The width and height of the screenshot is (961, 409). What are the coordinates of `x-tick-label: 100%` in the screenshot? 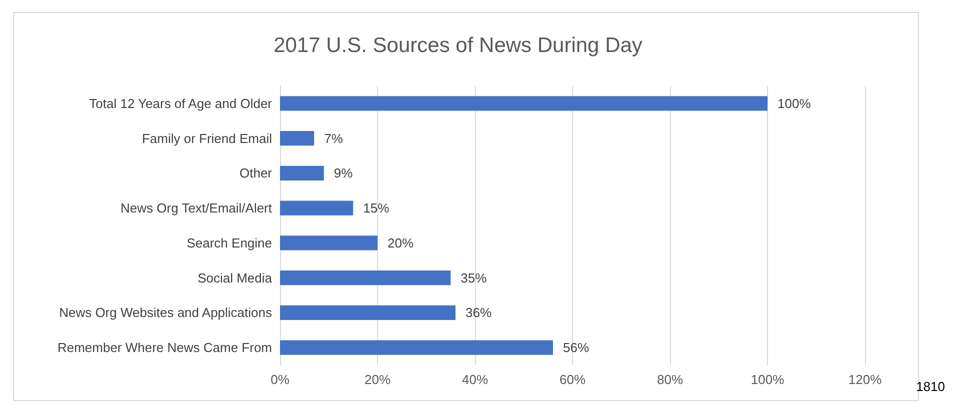 It's located at (767, 379).